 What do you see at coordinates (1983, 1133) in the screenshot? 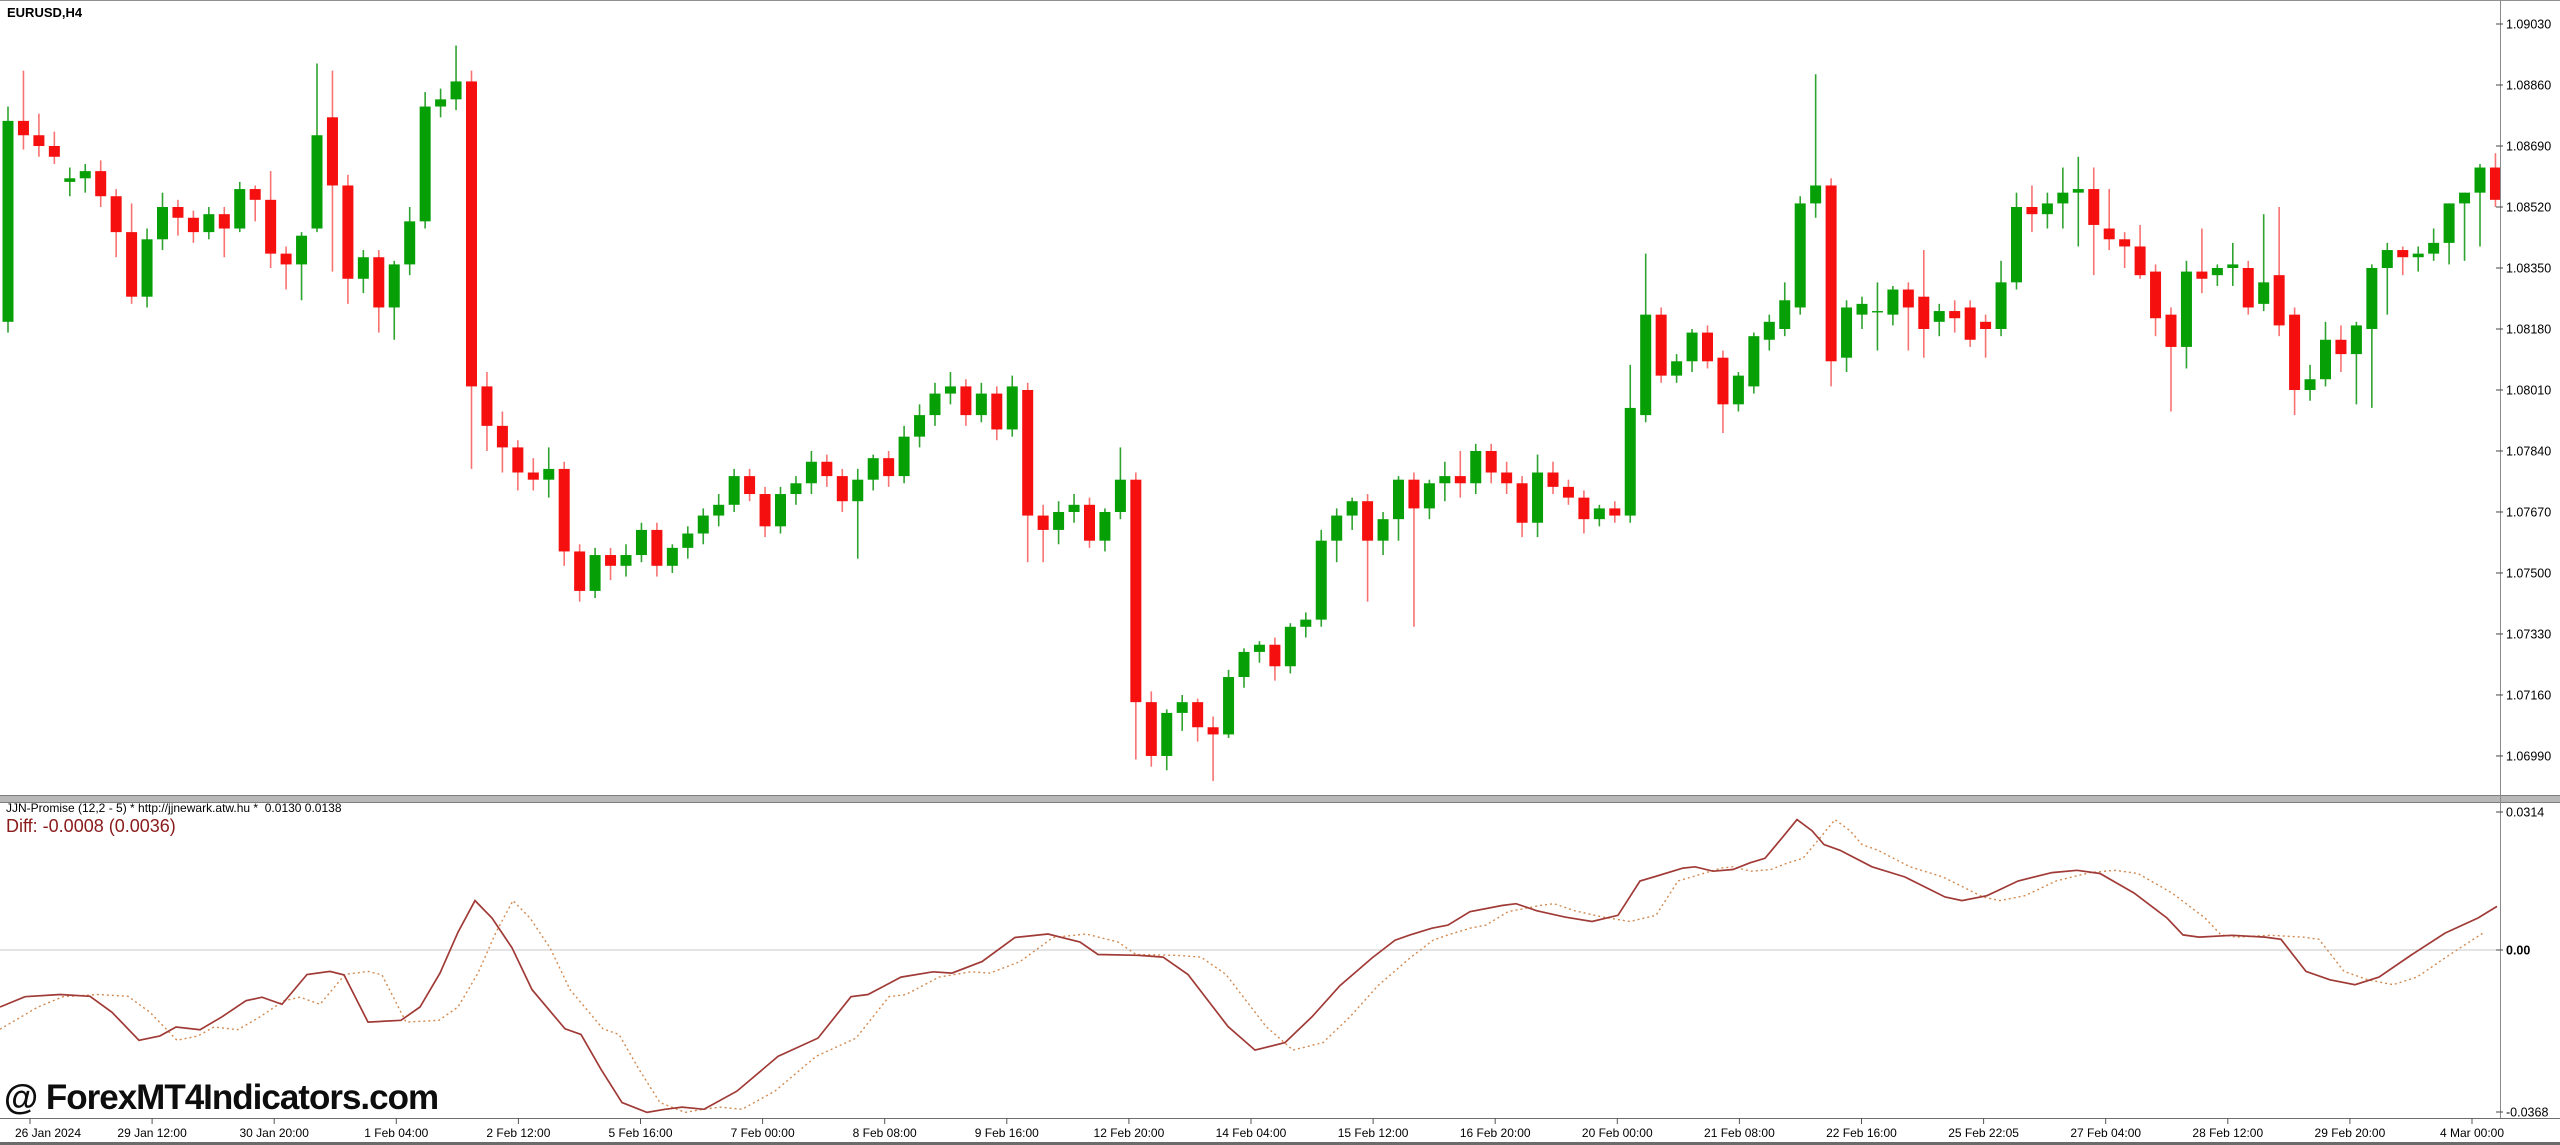
I see `time-axis-label: 25 Feb 22:05` at bounding box center [1983, 1133].